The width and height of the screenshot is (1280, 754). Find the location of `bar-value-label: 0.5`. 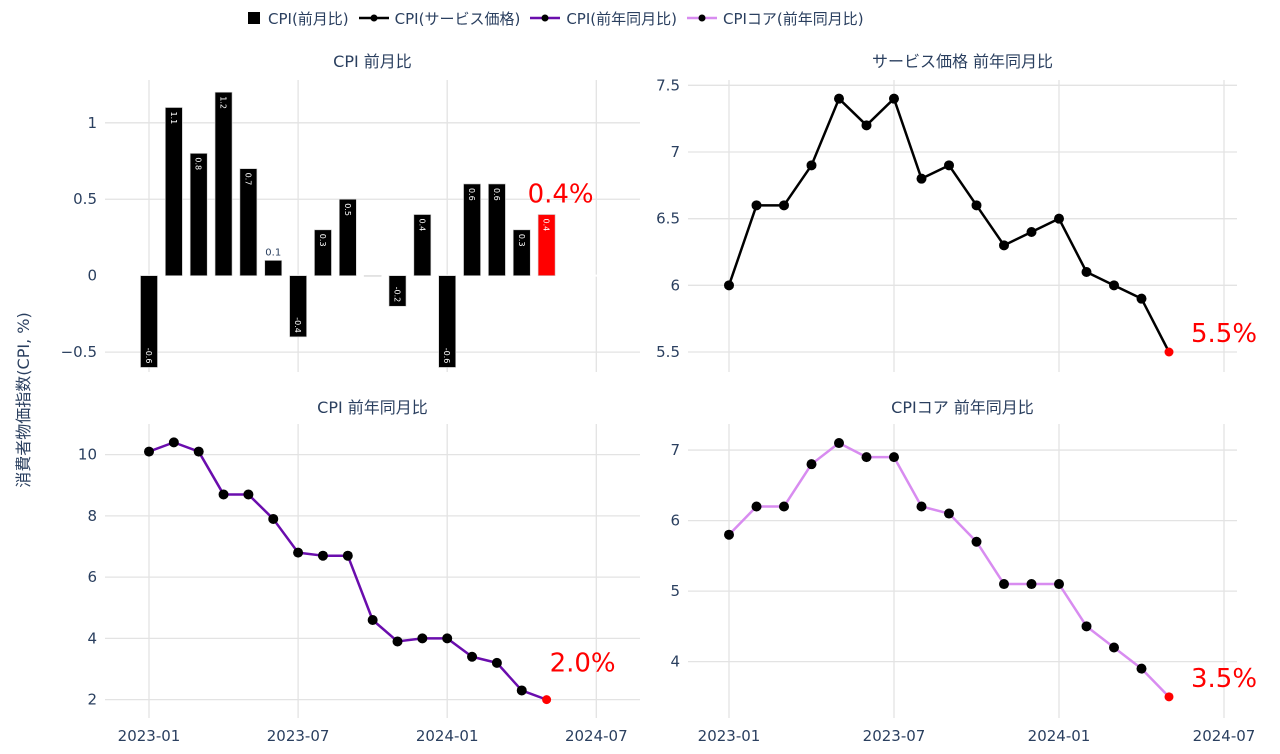

bar-value-label: 0.5 is located at coordinates (347, 209).